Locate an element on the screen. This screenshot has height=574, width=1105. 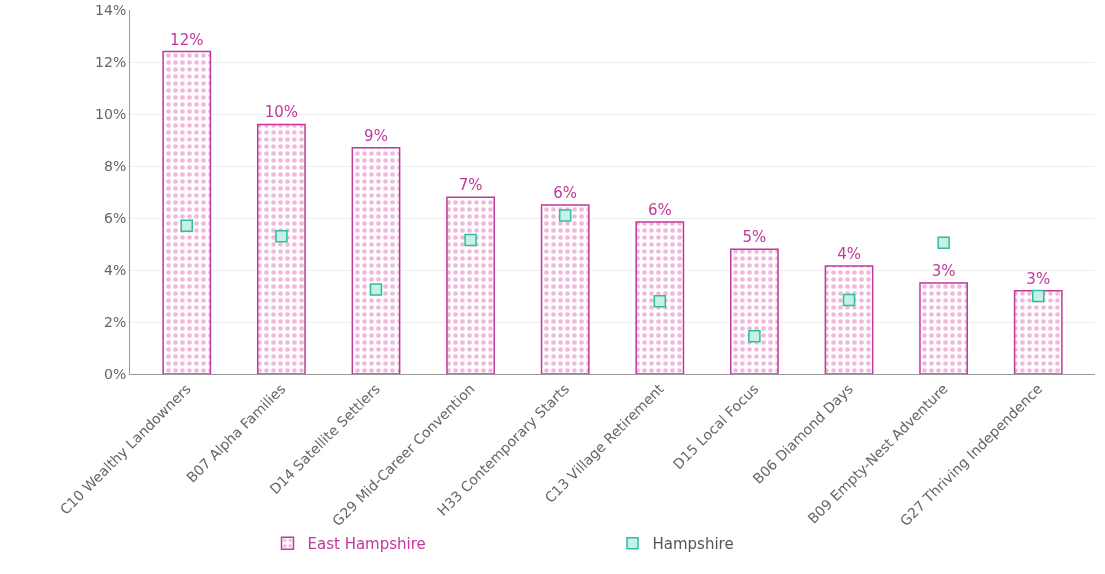
y-tick-label: 12% is located at coordinates (111, 61).